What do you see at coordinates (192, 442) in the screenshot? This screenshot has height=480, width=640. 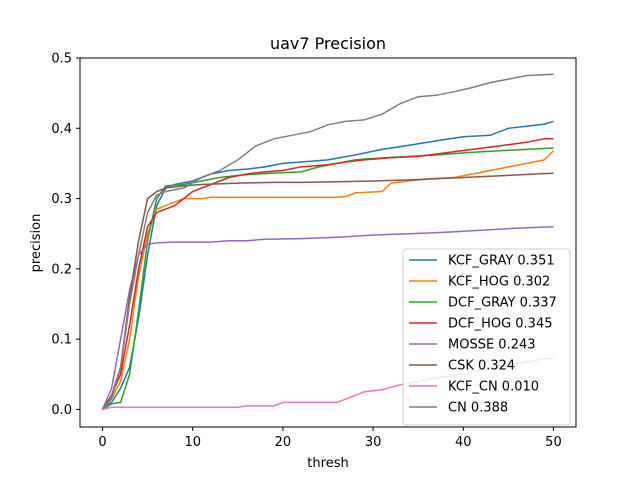 I see `x-tick-label: 10` at bounding box center [192, 442].